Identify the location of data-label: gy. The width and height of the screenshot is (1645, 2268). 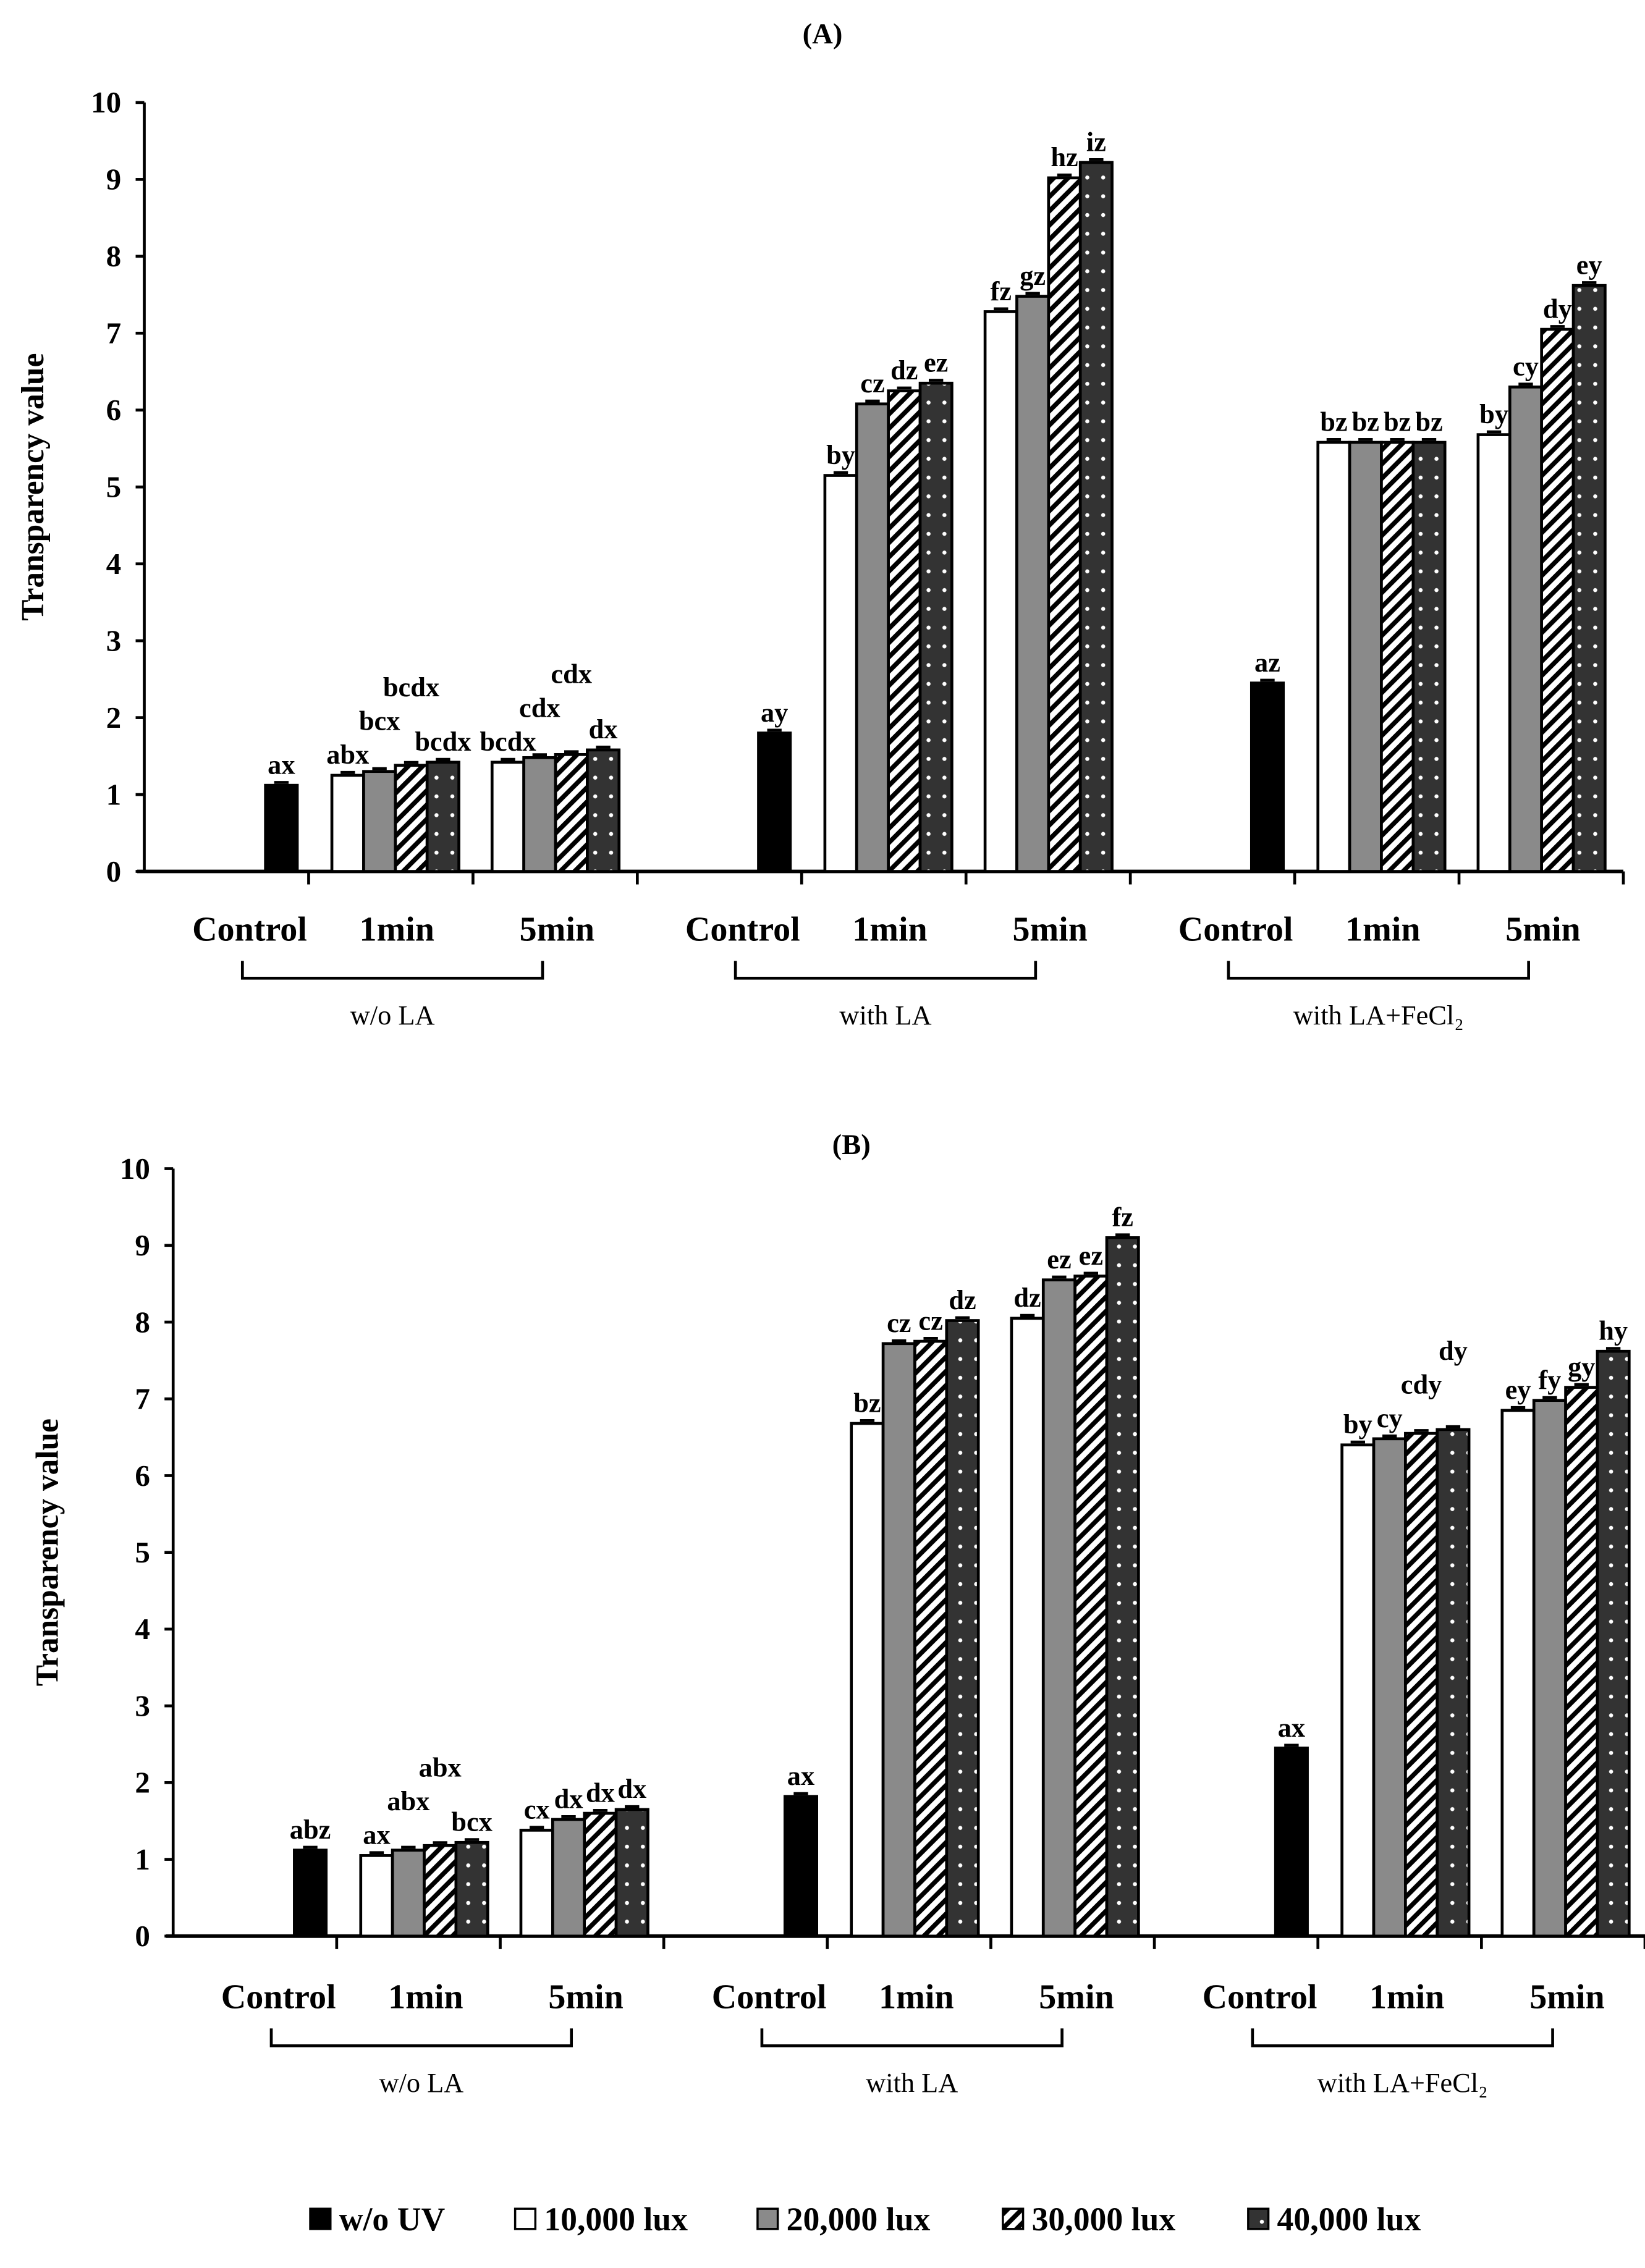
(1581, 1366).